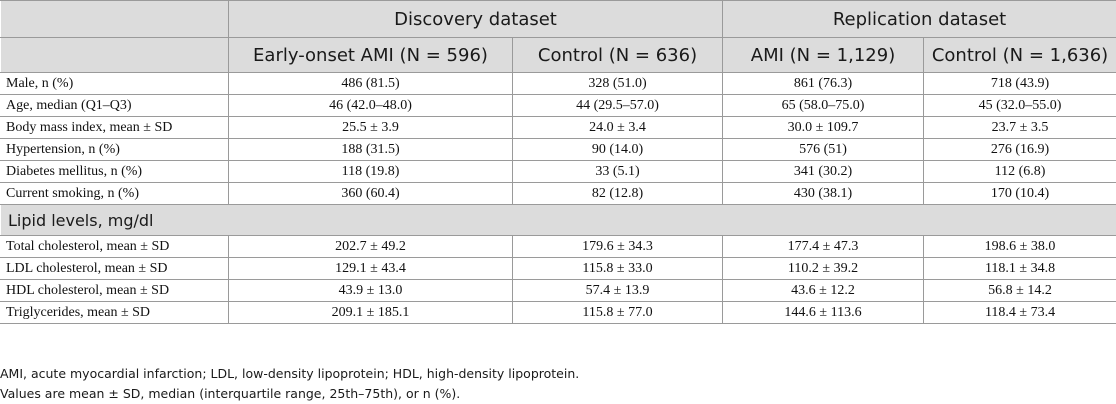 The height and width of the screenshot is (404, 1116). I want to click on table-cell: 718 (43.9), so click(1019, 83).